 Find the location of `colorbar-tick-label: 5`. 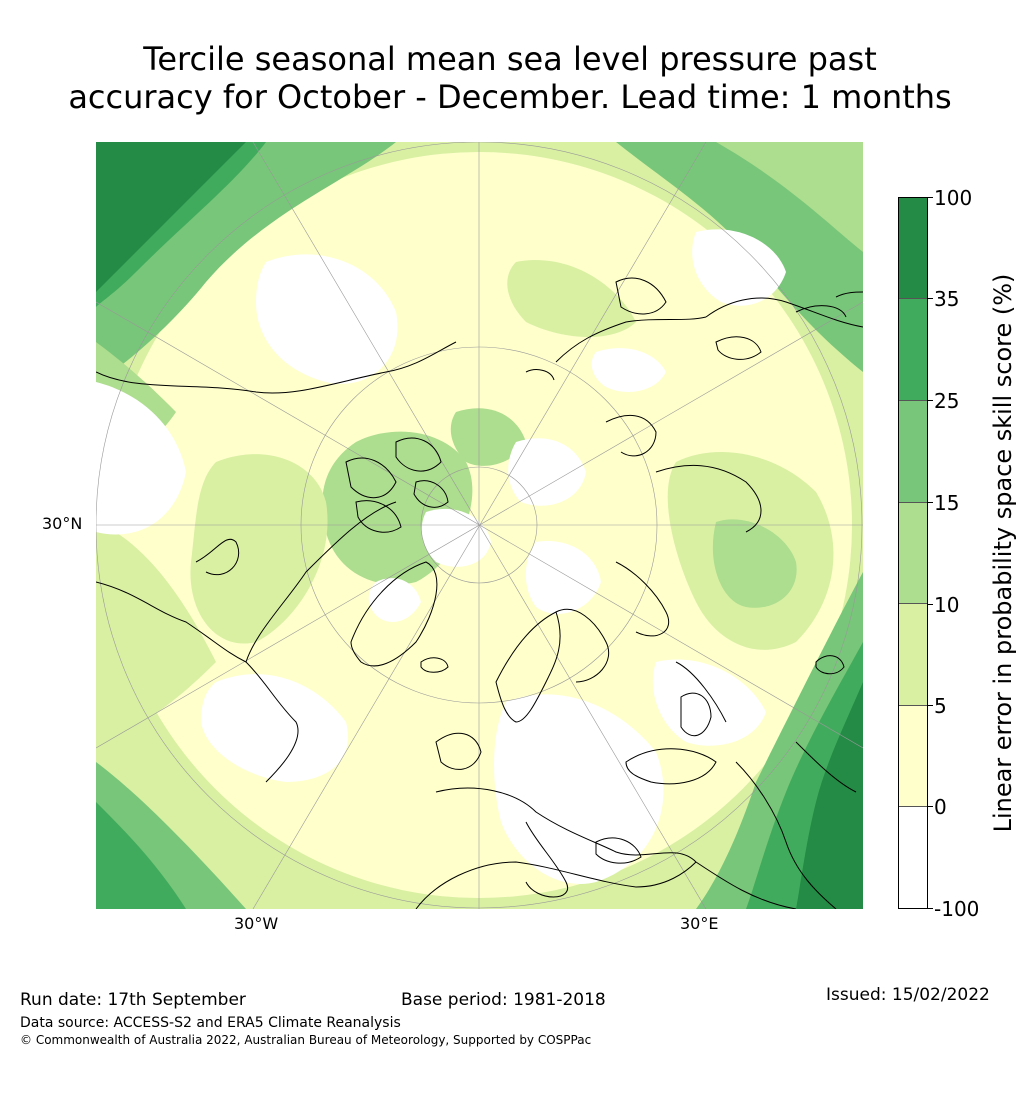

colorbar-tick-label: 5 is located at coordinates (940, 706).